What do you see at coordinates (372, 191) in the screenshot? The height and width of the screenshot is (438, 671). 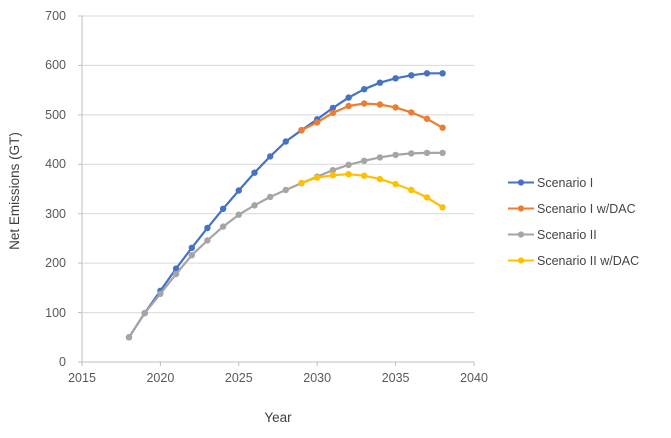 I see `series-line-scenario-ii-w-dac` at bounding box center [372, 191].